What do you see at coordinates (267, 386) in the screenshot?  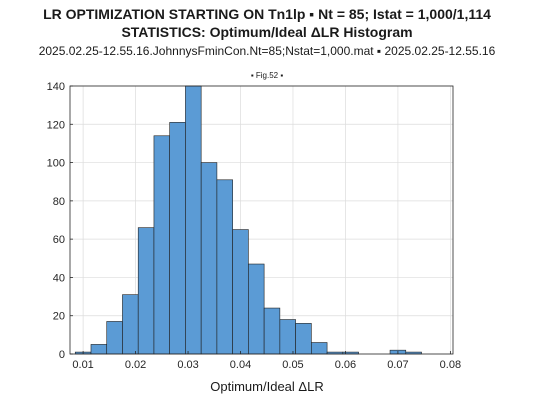 I see `x-axis-label: Optimum/Ideal ΔLR` at bounding box center [267, 386].